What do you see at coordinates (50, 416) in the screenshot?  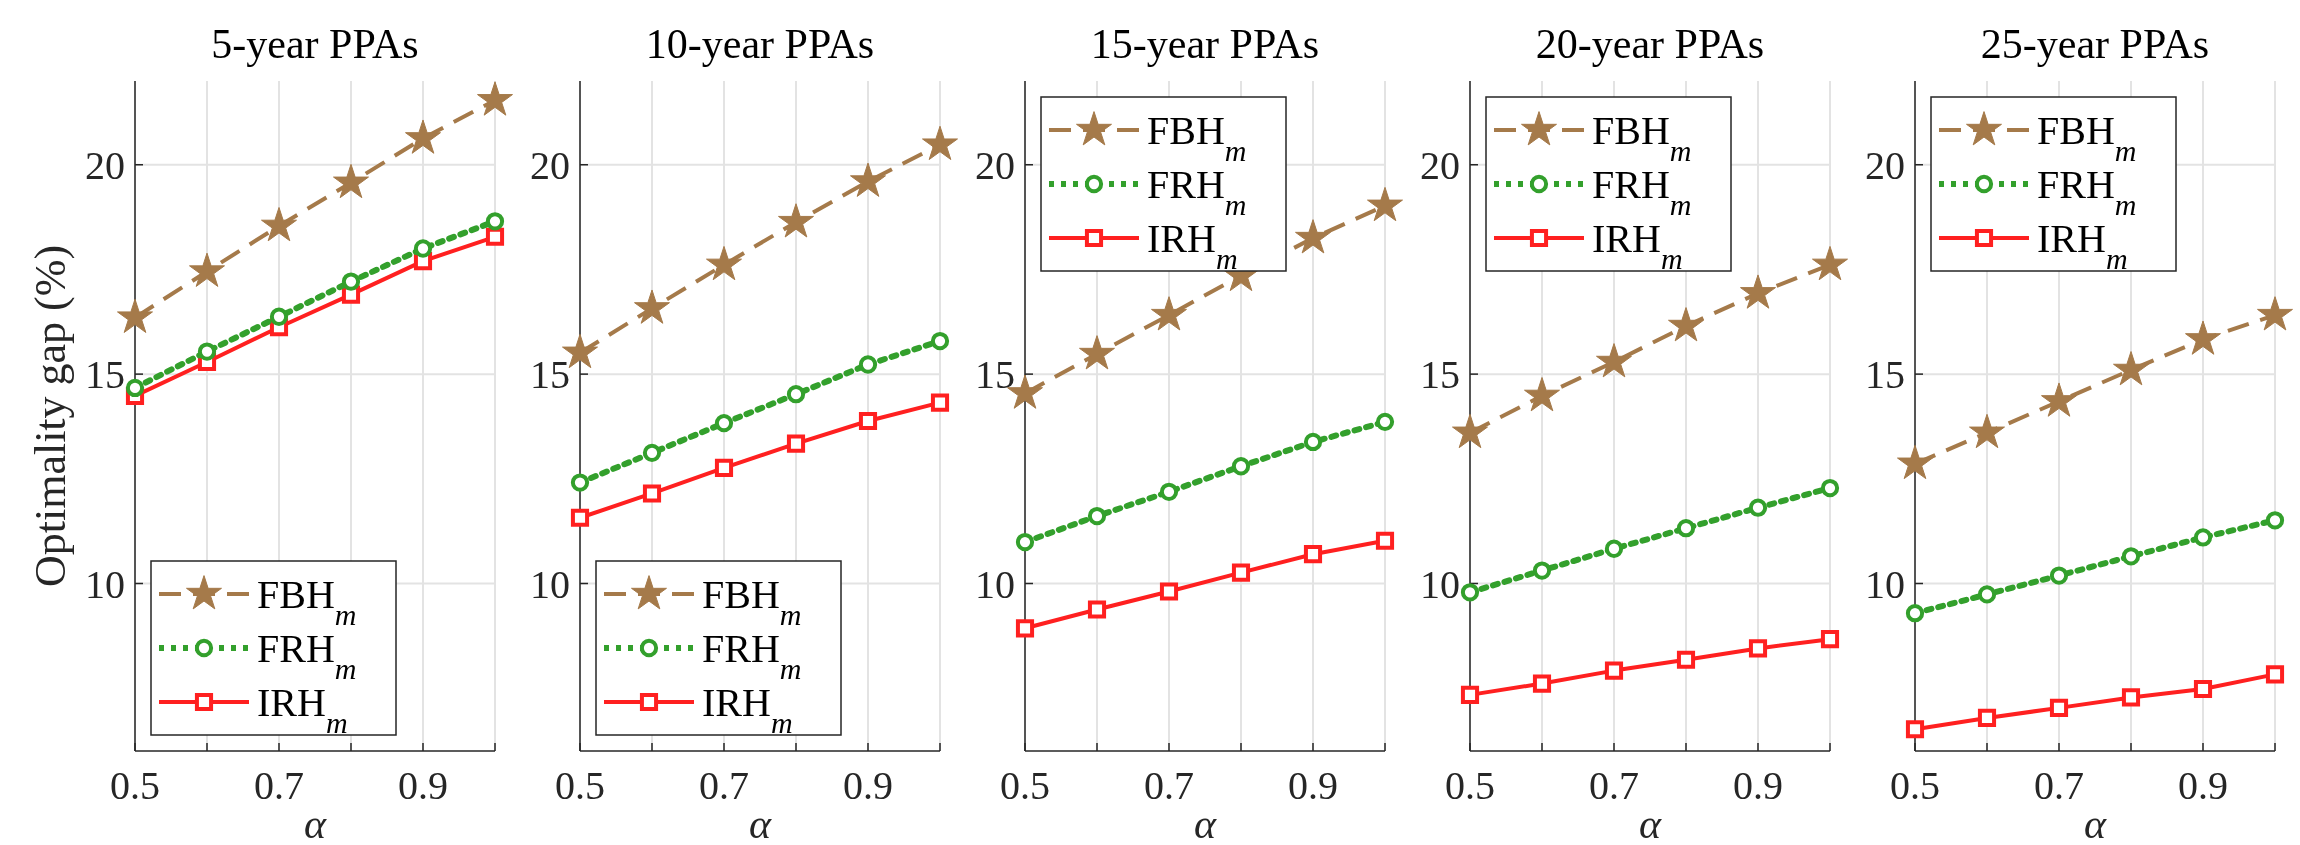 I see `y-axis-title: Optimality gap (%)` at bounding box center [50, 416].